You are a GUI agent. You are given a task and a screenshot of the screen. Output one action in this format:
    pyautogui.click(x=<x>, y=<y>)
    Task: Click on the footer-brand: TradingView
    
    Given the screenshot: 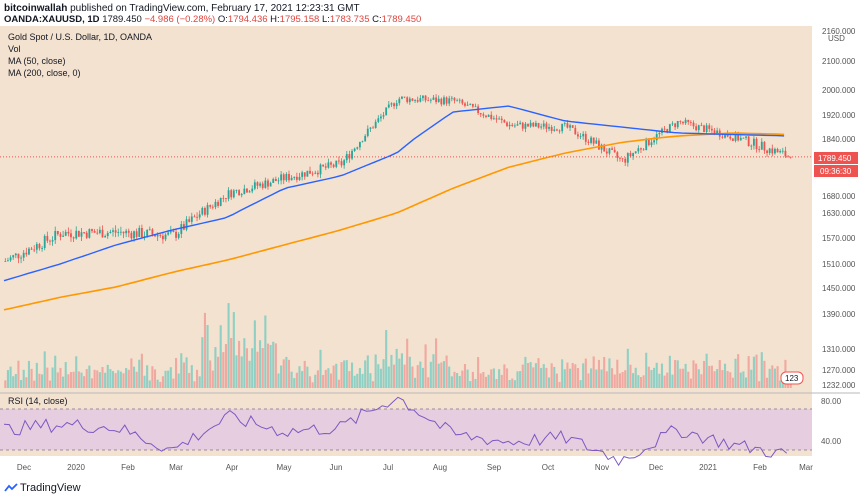 What is the action you would take?
    pyautogui.click(x=50, y=488)
    